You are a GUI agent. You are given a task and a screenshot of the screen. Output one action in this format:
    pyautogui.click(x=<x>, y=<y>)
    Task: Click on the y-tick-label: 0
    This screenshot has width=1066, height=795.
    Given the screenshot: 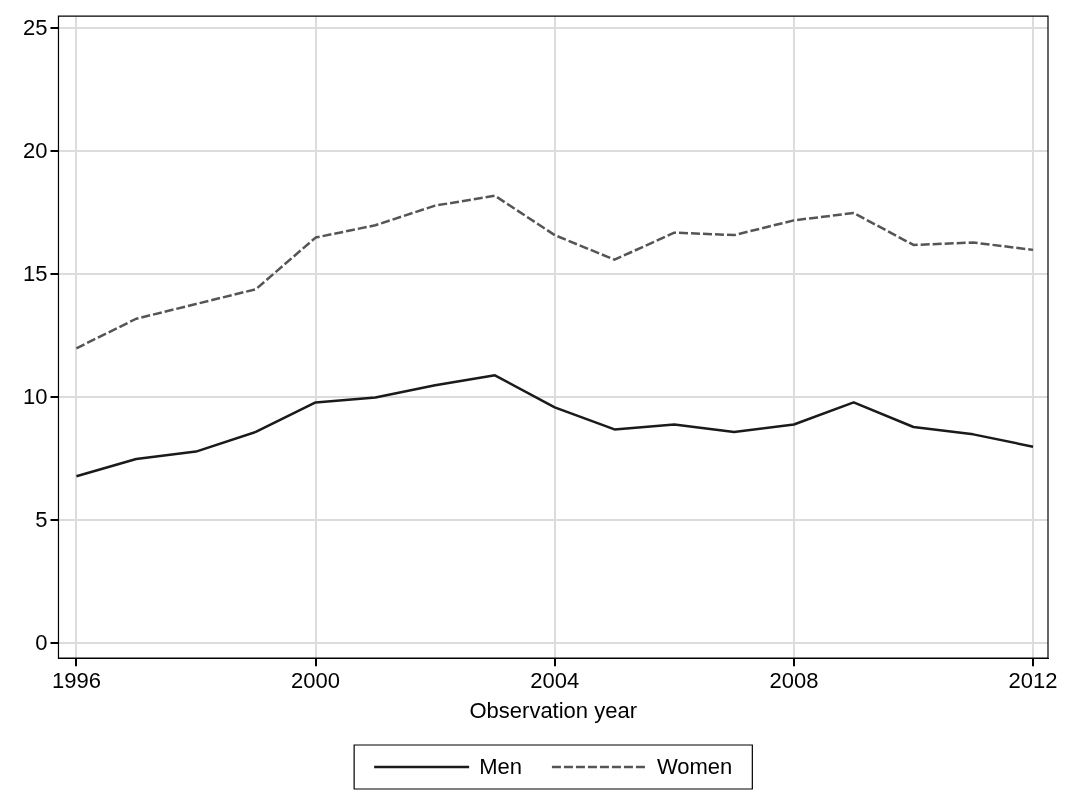 What is the action you would take?
    pyautogui.click(x=41, y=642)
    